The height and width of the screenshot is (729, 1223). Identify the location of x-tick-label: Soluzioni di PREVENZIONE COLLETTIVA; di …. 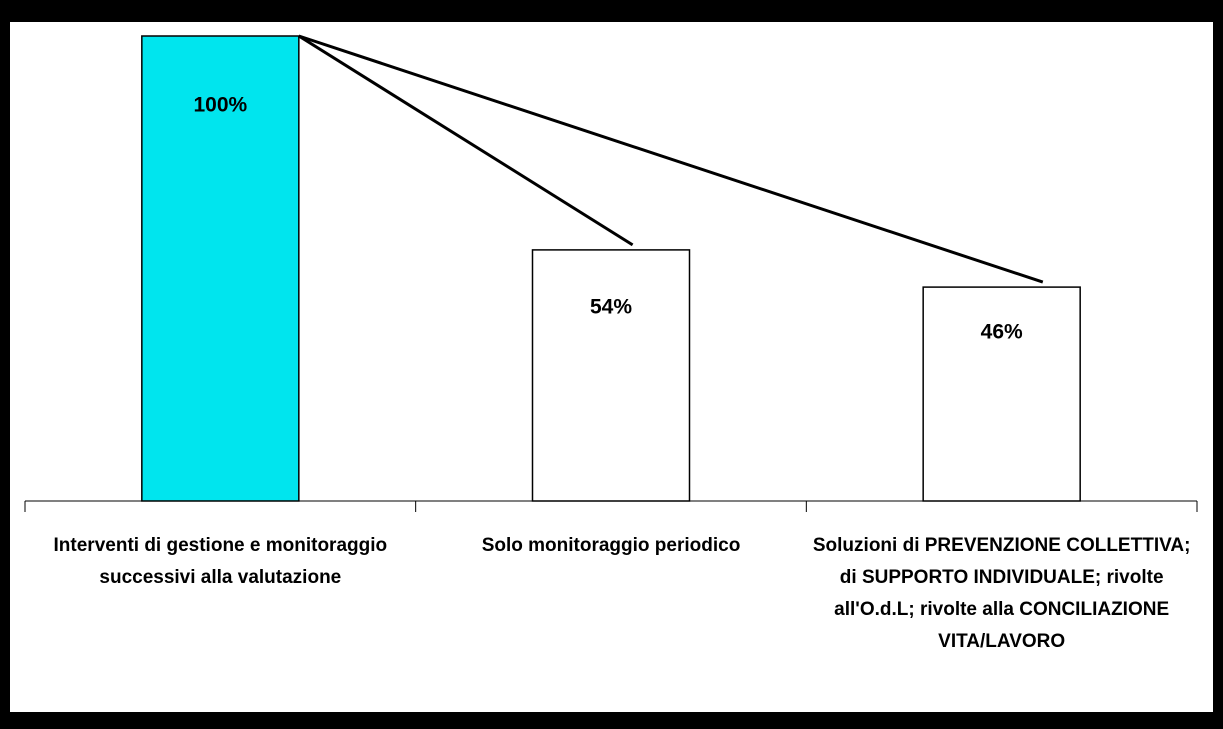
(1001, 593).